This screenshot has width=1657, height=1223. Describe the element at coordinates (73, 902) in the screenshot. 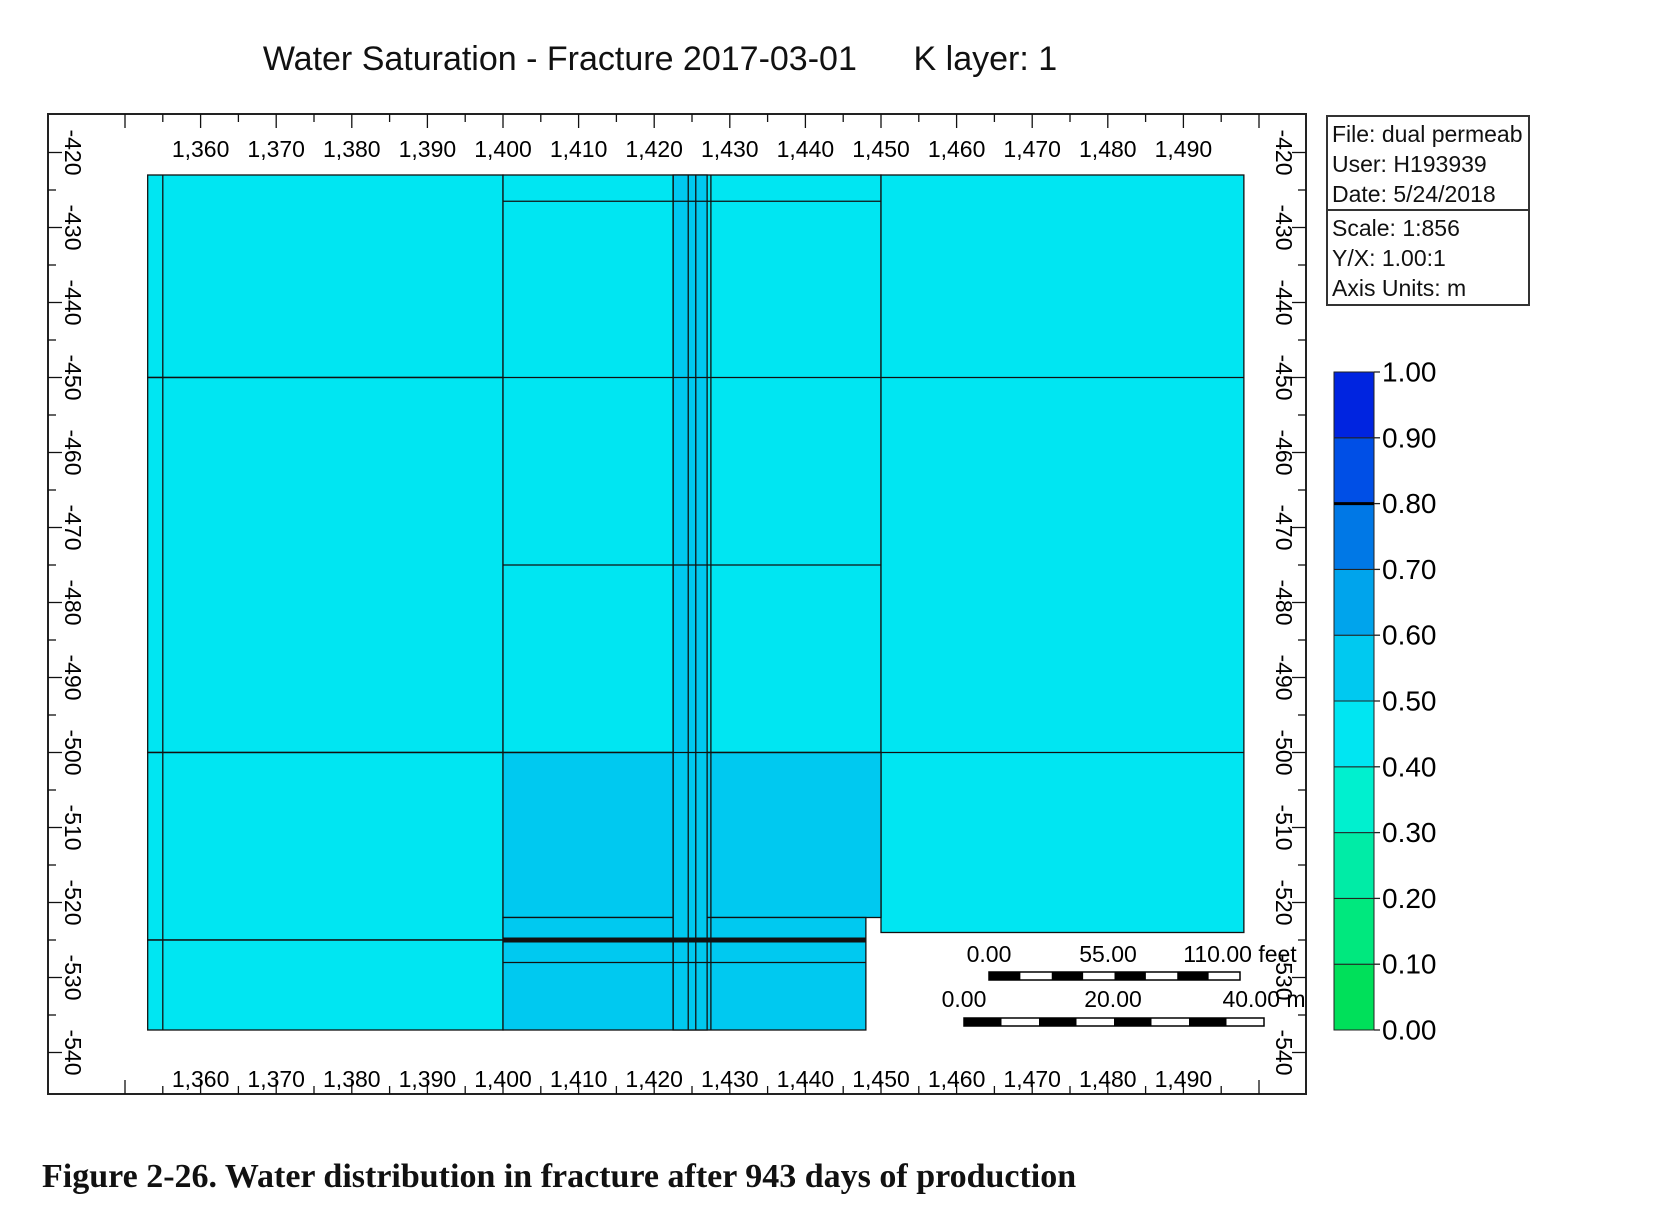

I see `y-tick-label-left: -520` at that location.